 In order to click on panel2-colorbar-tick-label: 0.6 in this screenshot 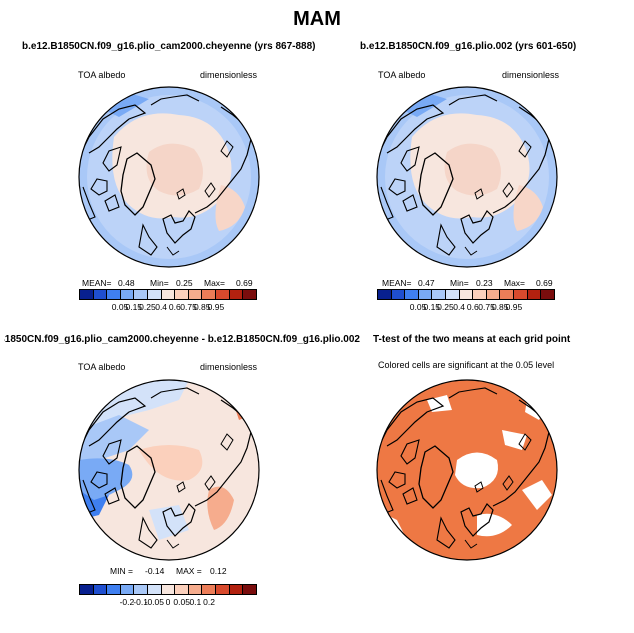, I will do `click(472, 307)`.